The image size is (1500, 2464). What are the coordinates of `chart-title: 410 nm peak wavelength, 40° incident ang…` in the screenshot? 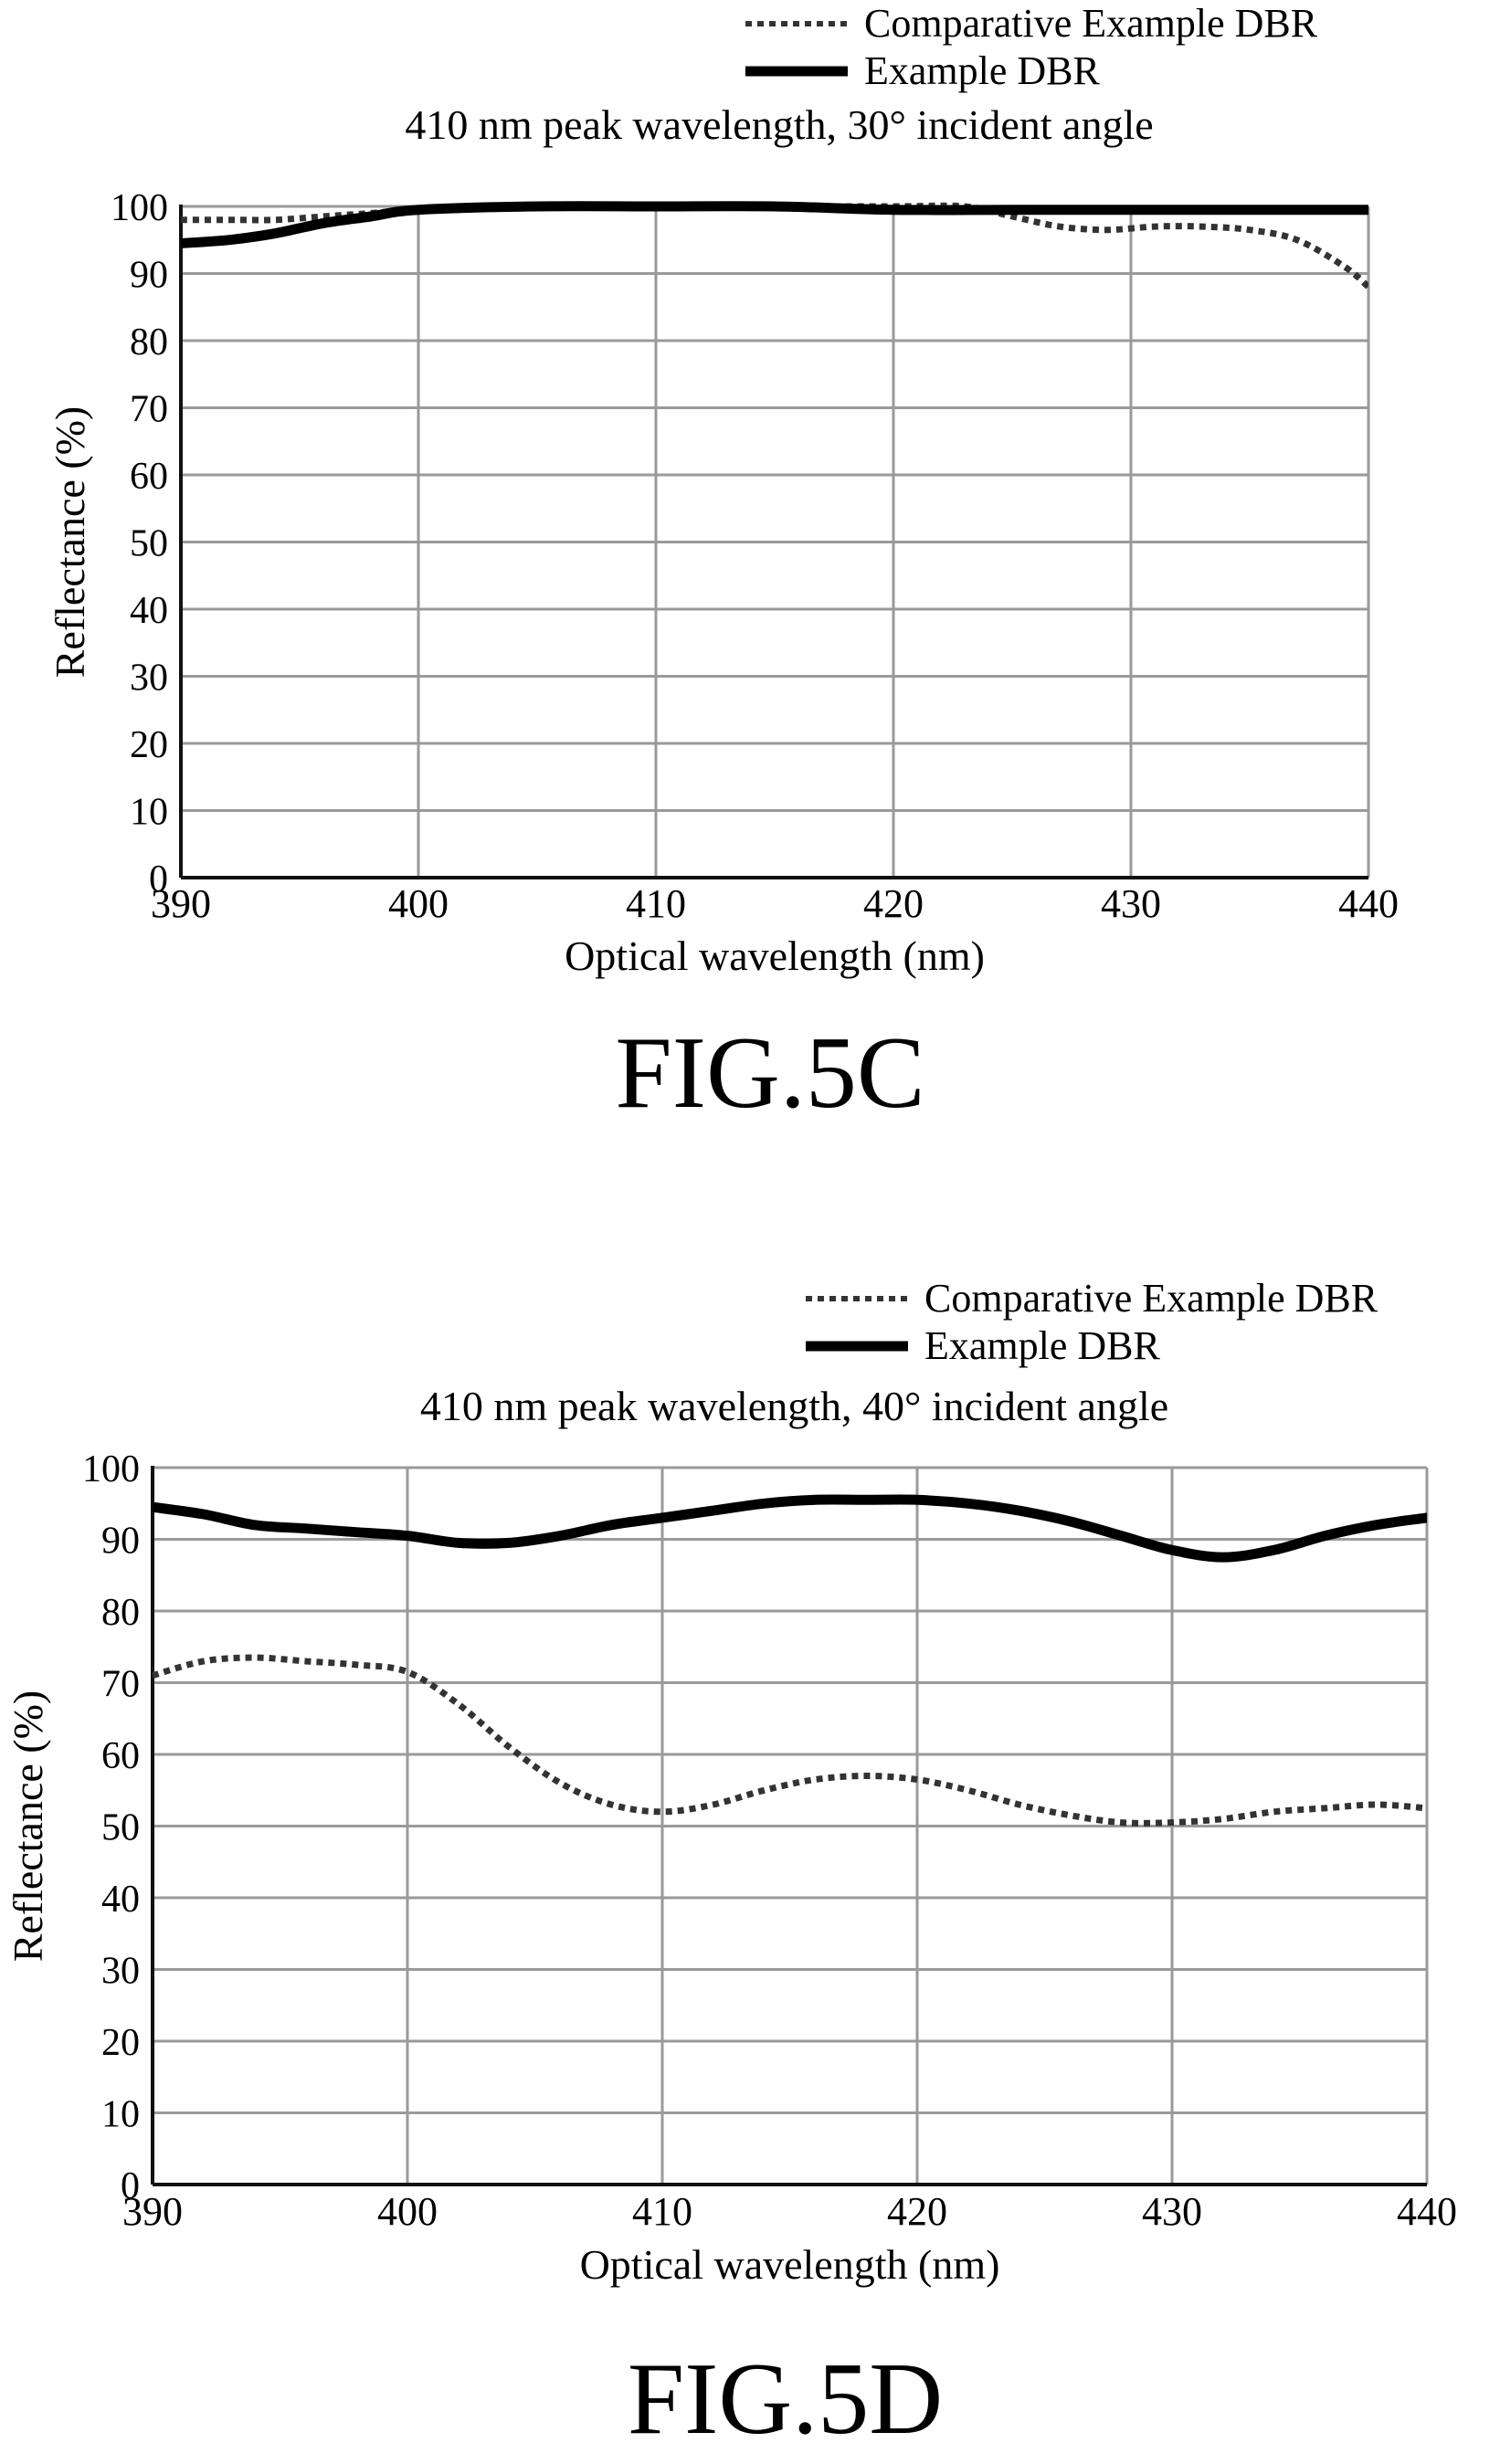 It's located at (794, 1406).